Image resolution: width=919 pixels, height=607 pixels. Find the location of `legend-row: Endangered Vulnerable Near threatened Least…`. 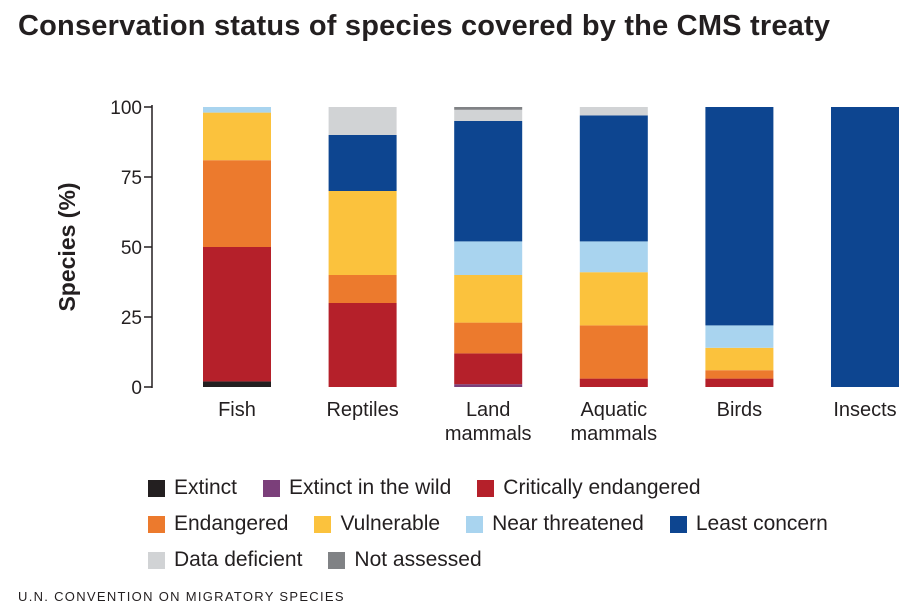

legend-row: Endangered Vulnerable Near threatened Least… is located at coordinates (528, 524).